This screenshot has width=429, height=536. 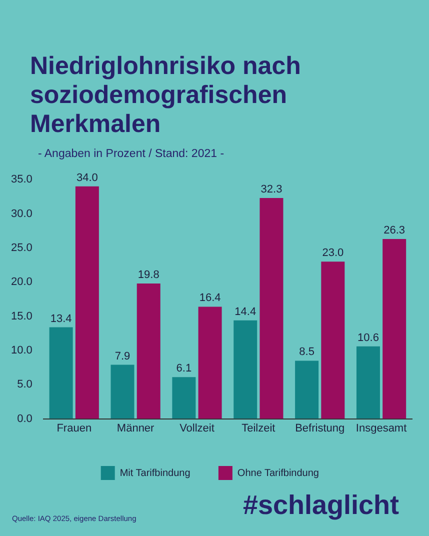 What do you see at coordinates (306, 352) in the screenshot?
I see `data-label: 8.5` at bounding box center [306, 352].